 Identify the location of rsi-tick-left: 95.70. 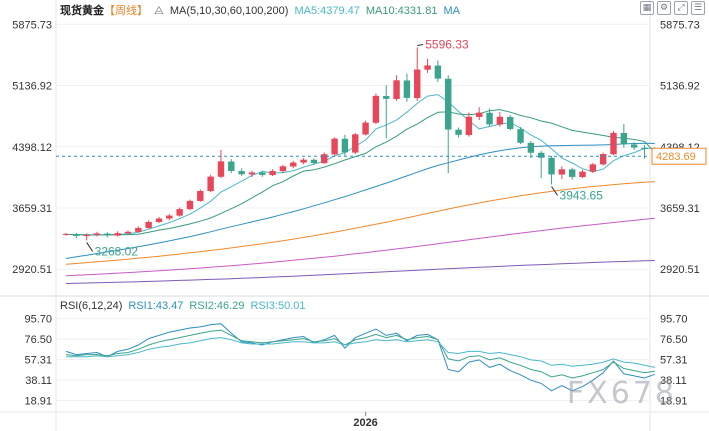
(38, 320).